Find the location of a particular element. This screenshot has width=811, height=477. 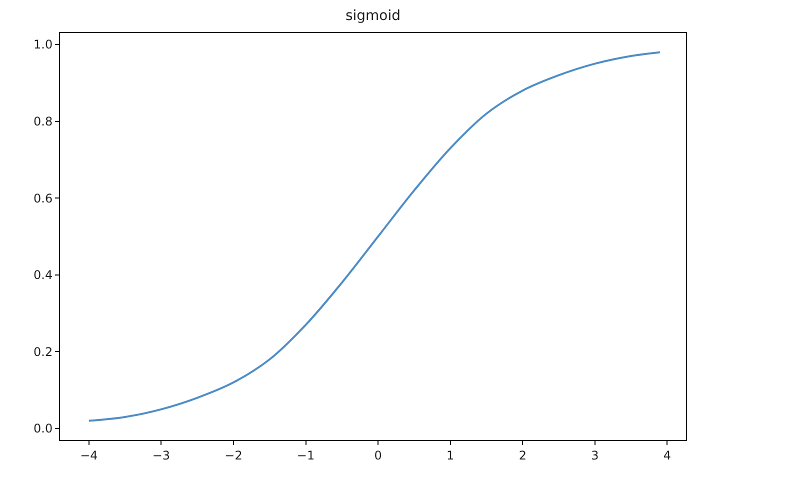

x-tick-label: 2 is located at coordinates (522, 455).